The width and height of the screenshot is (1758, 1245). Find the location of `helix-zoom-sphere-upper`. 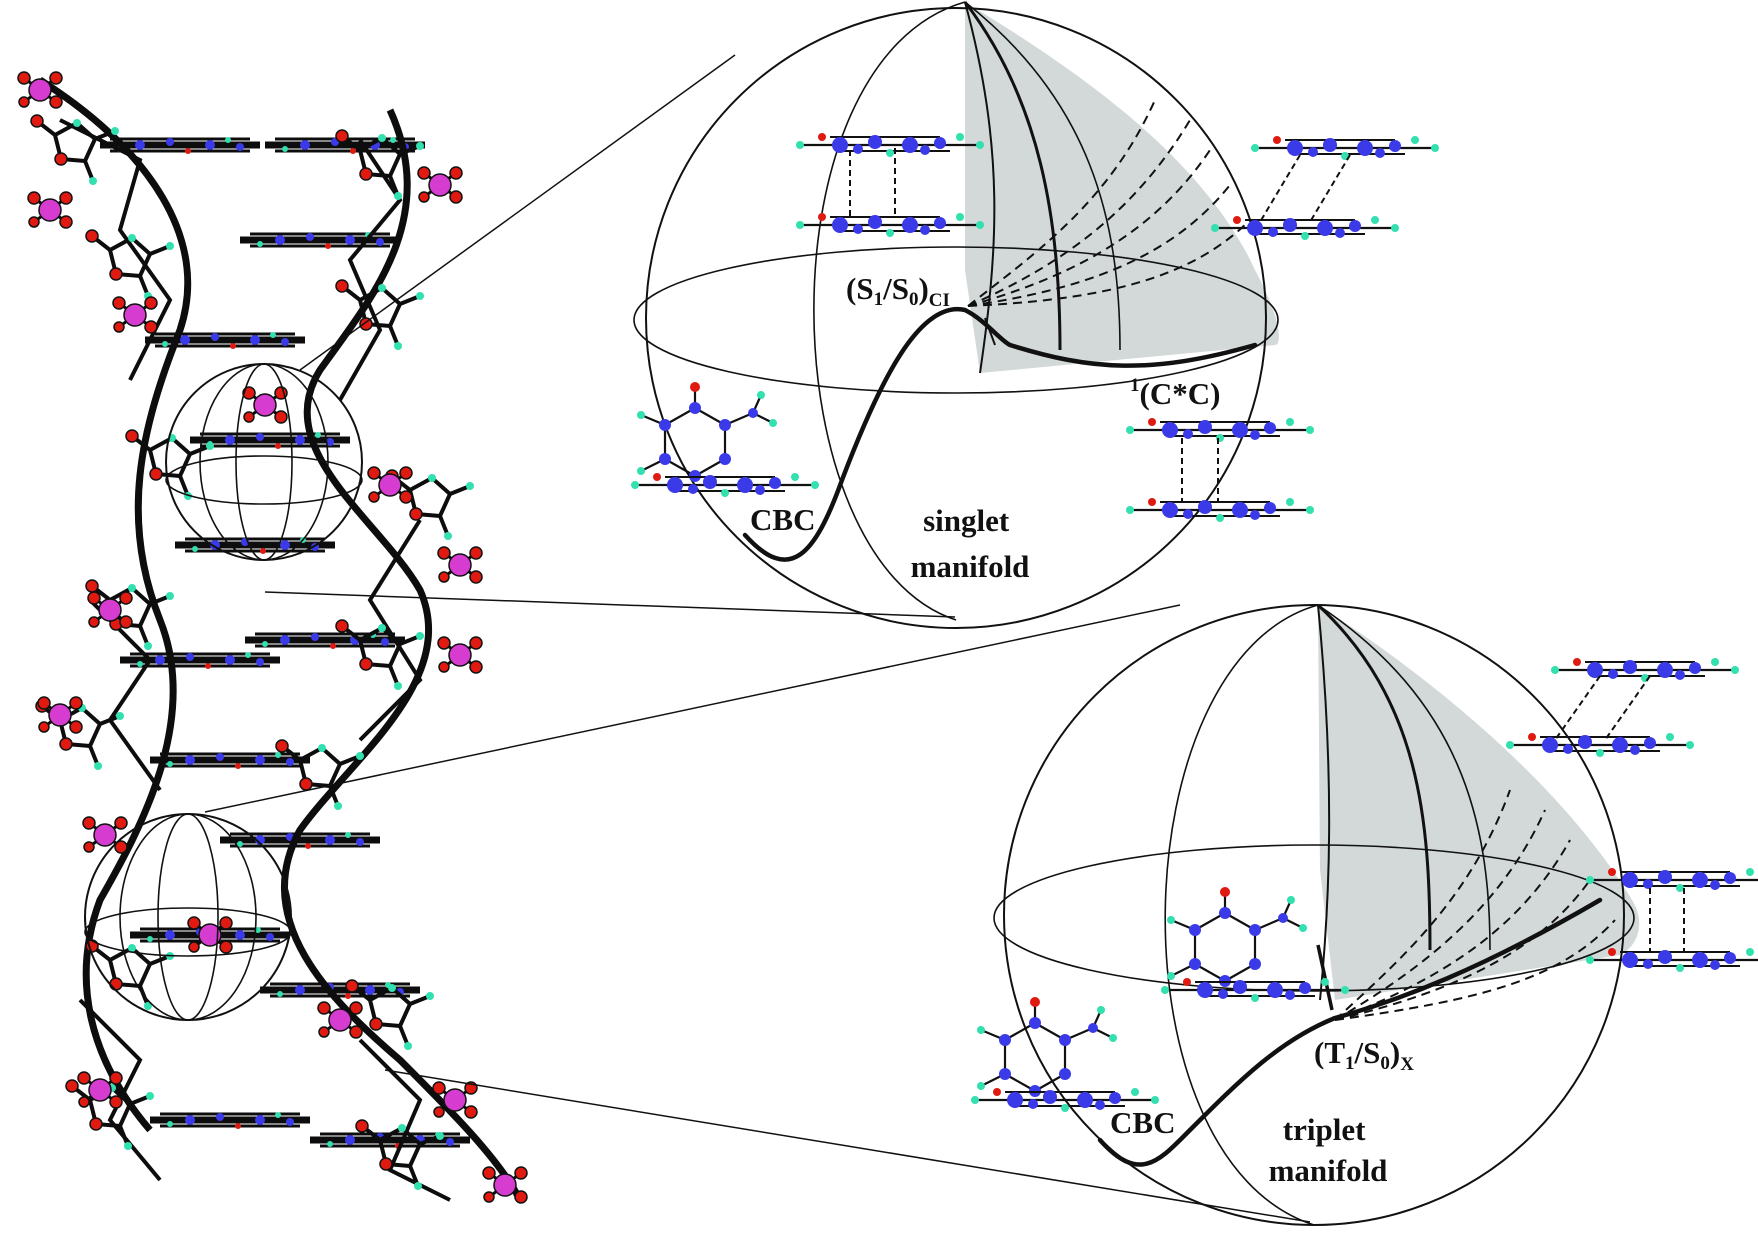

helix-zoom-sphere-upper is located at coordinates (264, 462).